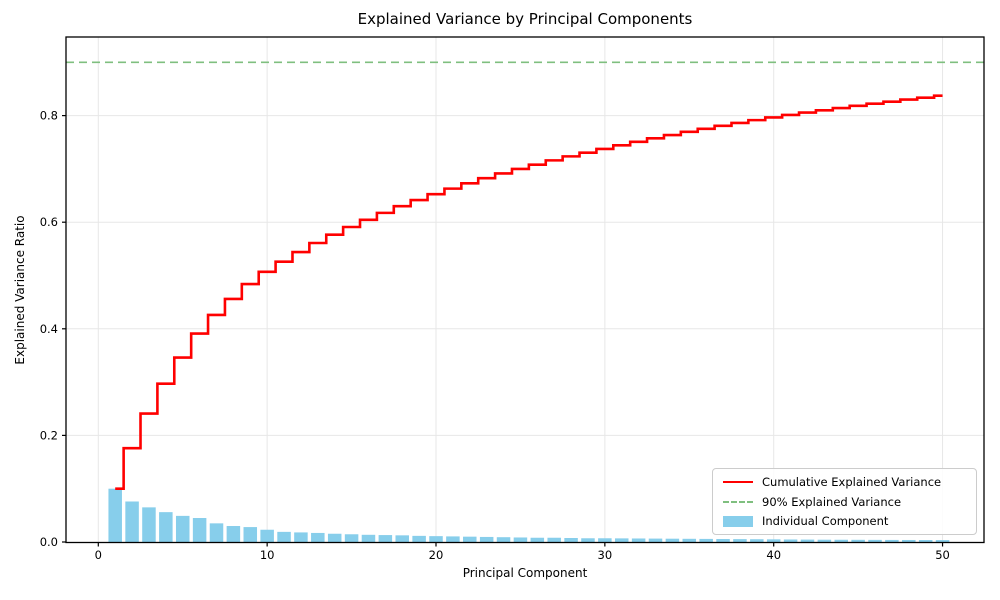  Describe the element at coordinates (942, 555) in the screenshot. I see `x-tick-label: 50` at that location.